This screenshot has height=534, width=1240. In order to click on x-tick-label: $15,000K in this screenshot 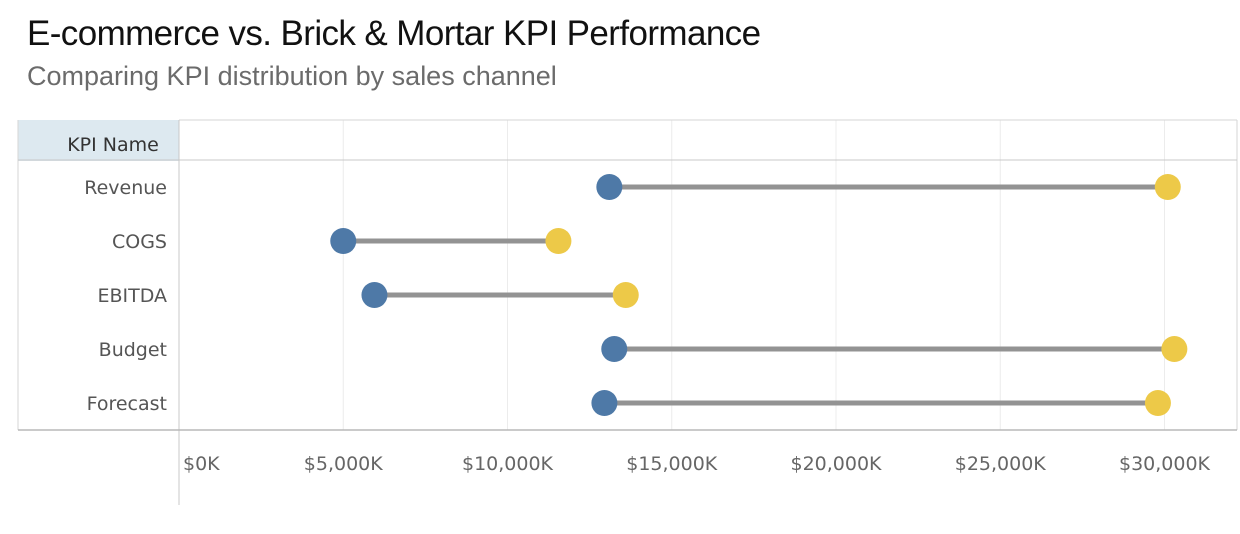, I will do `click(672, 464)`.